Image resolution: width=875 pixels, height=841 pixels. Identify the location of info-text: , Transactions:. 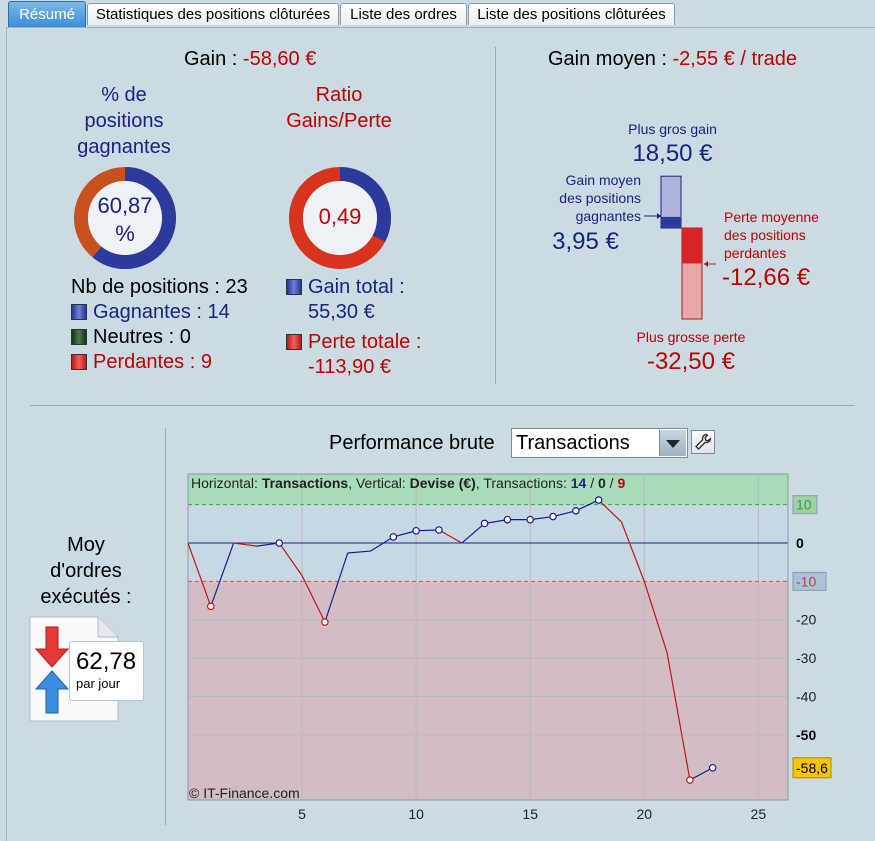
(523, 483).